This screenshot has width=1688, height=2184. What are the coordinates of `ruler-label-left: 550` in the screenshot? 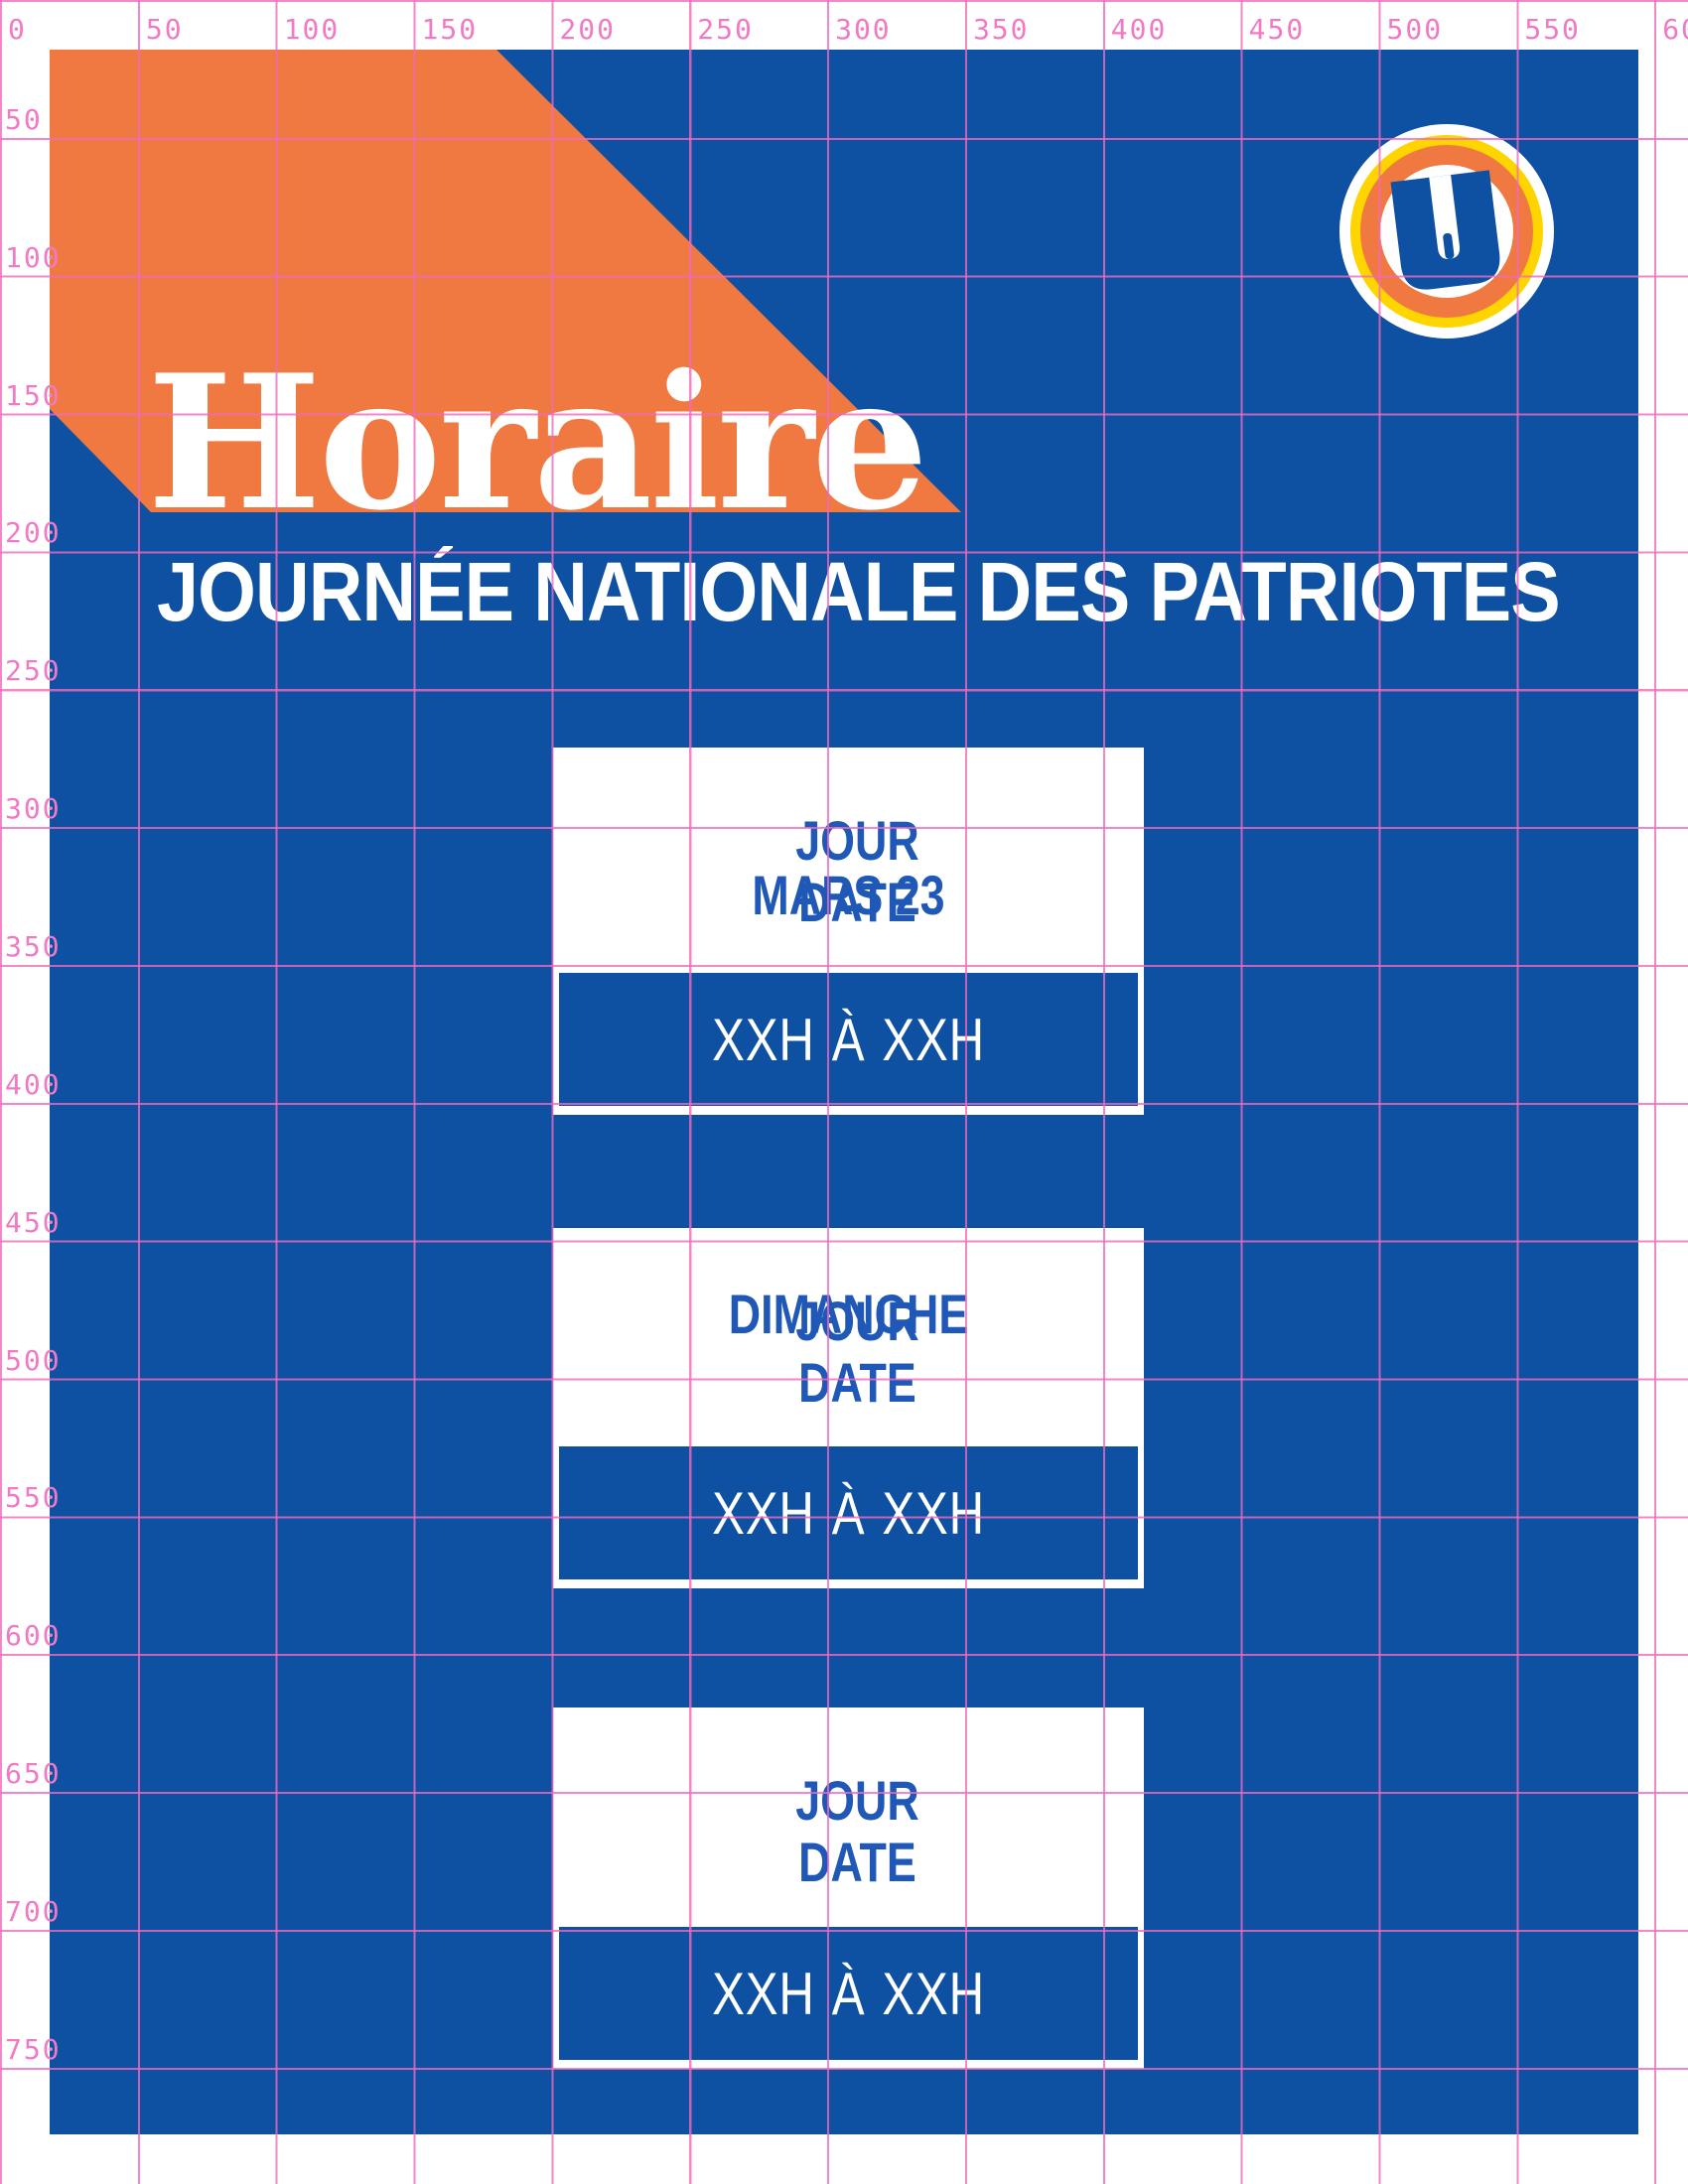 It's located at (33, 1498).